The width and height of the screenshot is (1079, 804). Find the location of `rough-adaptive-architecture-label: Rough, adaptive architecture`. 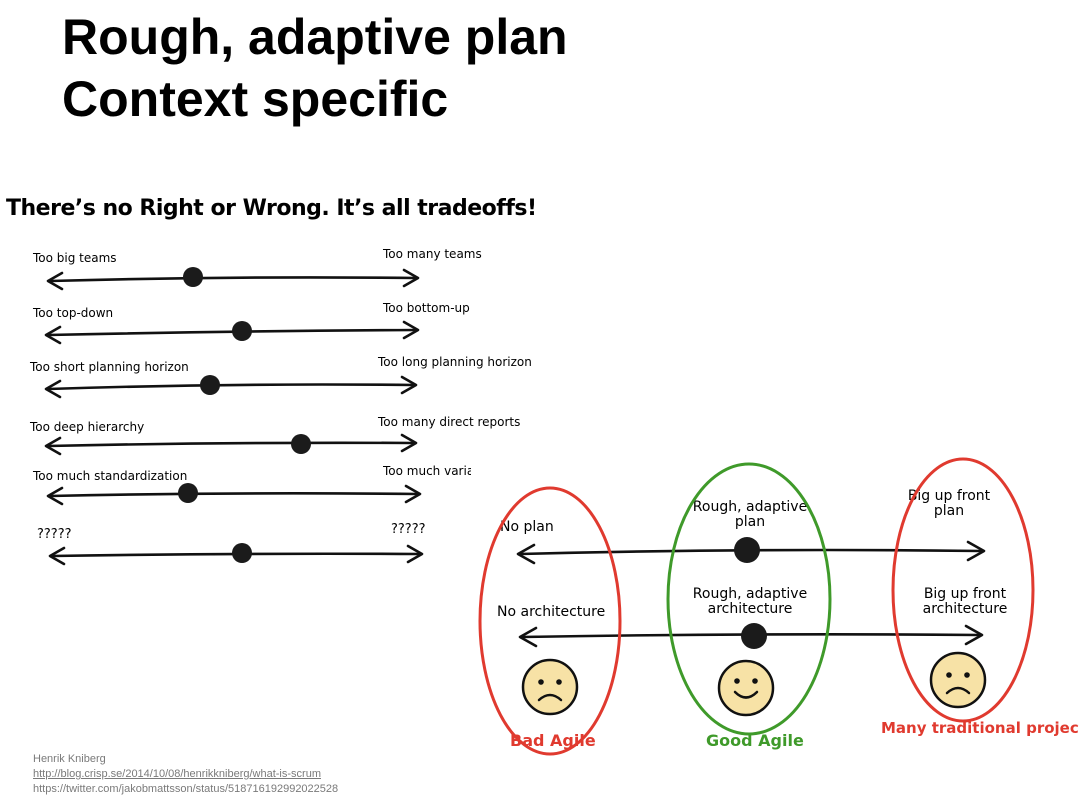

rough-adaptive-architecture-label: Rough, adaptive architecture is located at coordinates (750, 601).